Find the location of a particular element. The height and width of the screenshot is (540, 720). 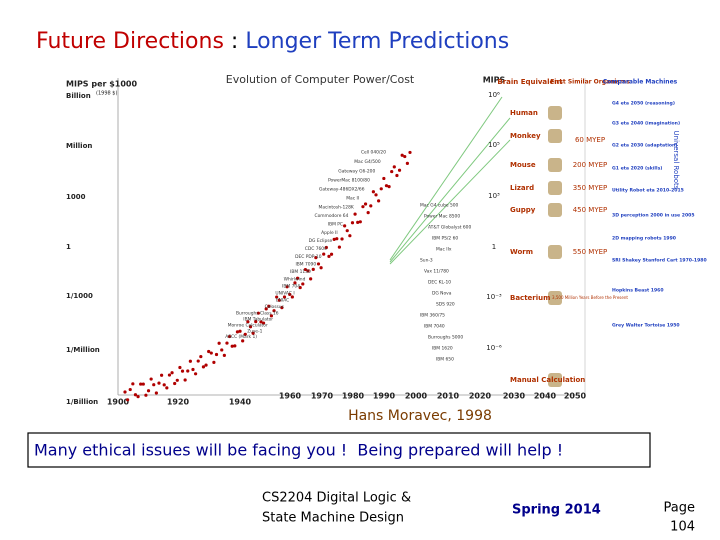

y-sublabel: (1998 $) is located at coordinates (106, 94).